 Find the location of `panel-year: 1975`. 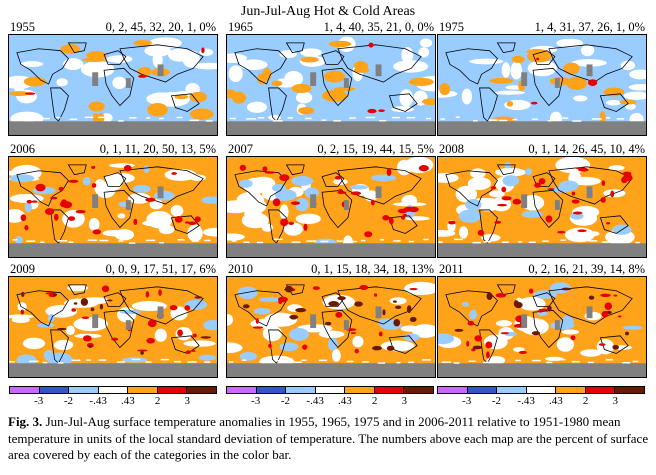

panel-year: 1975 is located at coordinates (451, 27).